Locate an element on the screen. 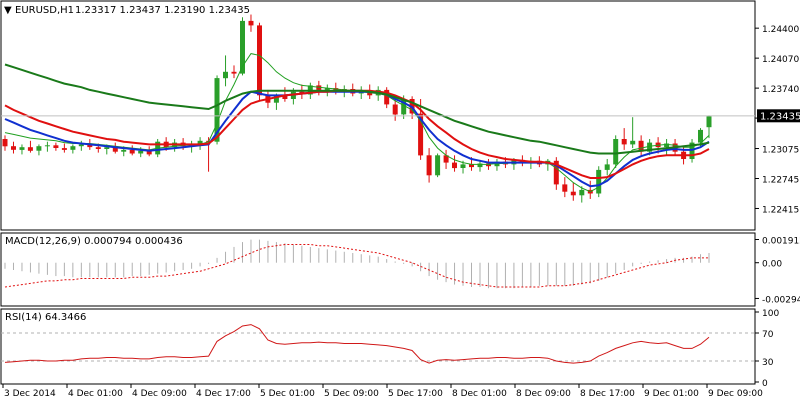 The height and width of the screenshot is (400, 800). quote-label: 1.23317 1.23437 1.23190 1.23435 is located at coordinates (162, 10).